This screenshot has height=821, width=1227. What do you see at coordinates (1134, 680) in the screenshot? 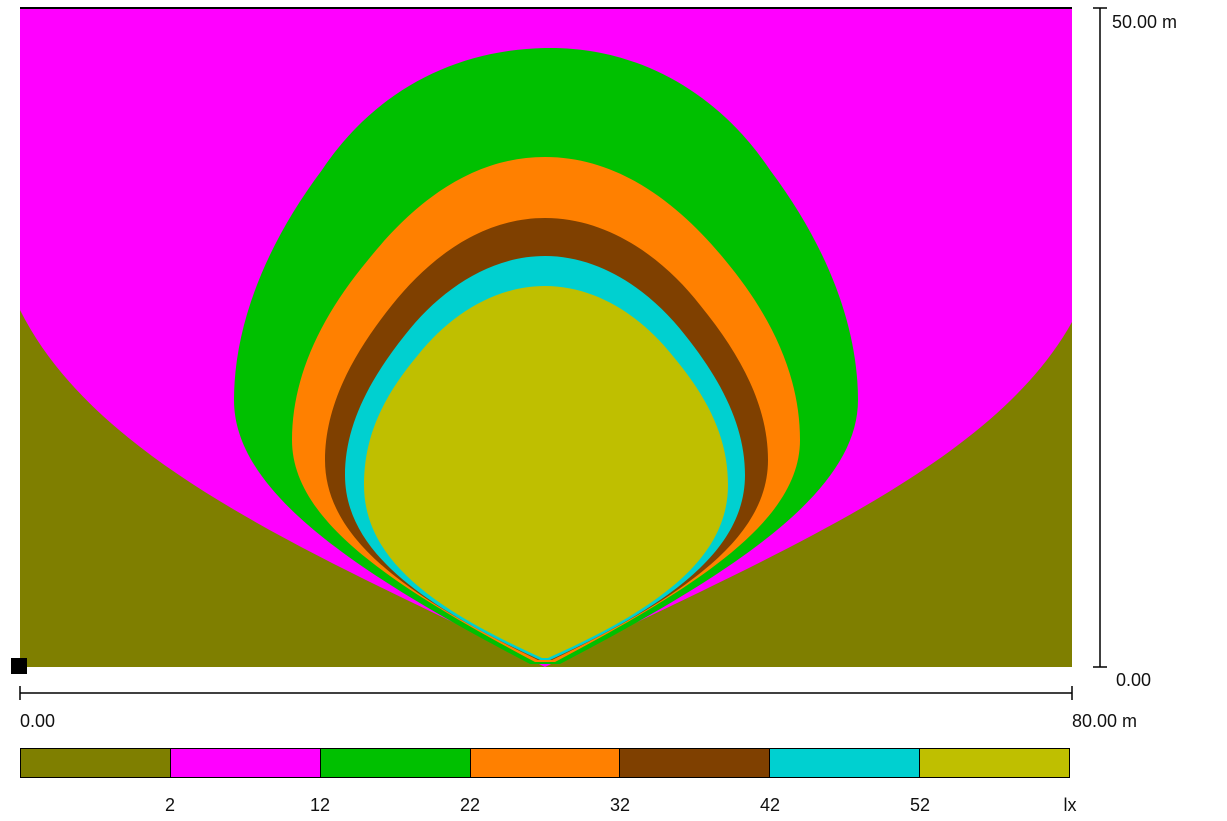
I see `y-axis-min-label: 0.00` at bounding box center [1134, 680].